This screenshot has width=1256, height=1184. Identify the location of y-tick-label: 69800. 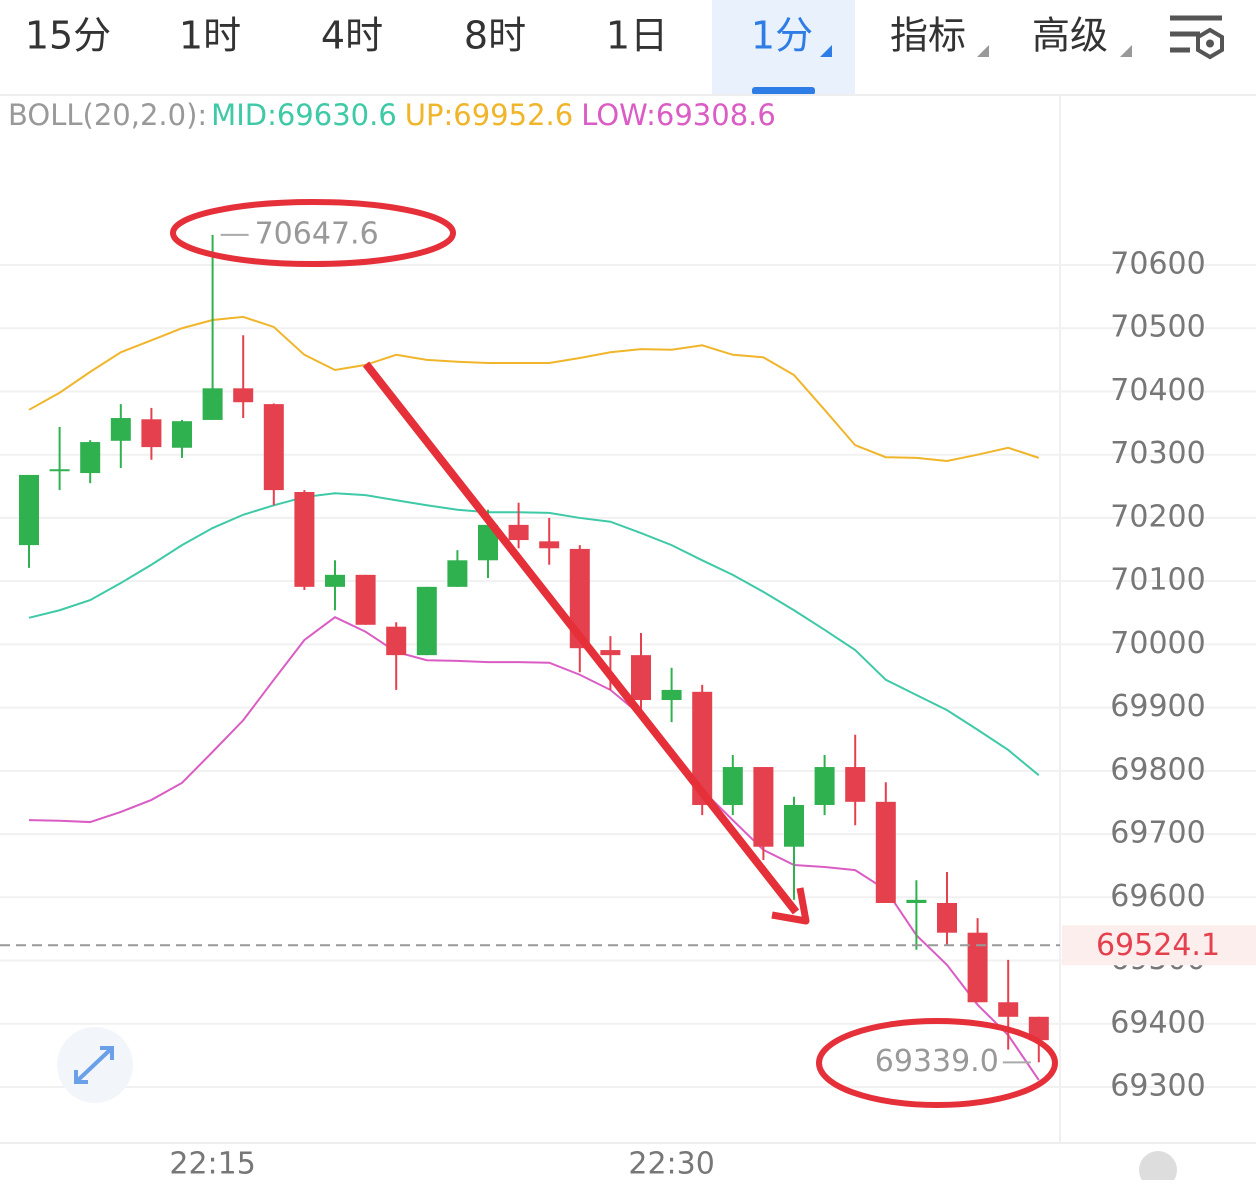
(1157, 769).